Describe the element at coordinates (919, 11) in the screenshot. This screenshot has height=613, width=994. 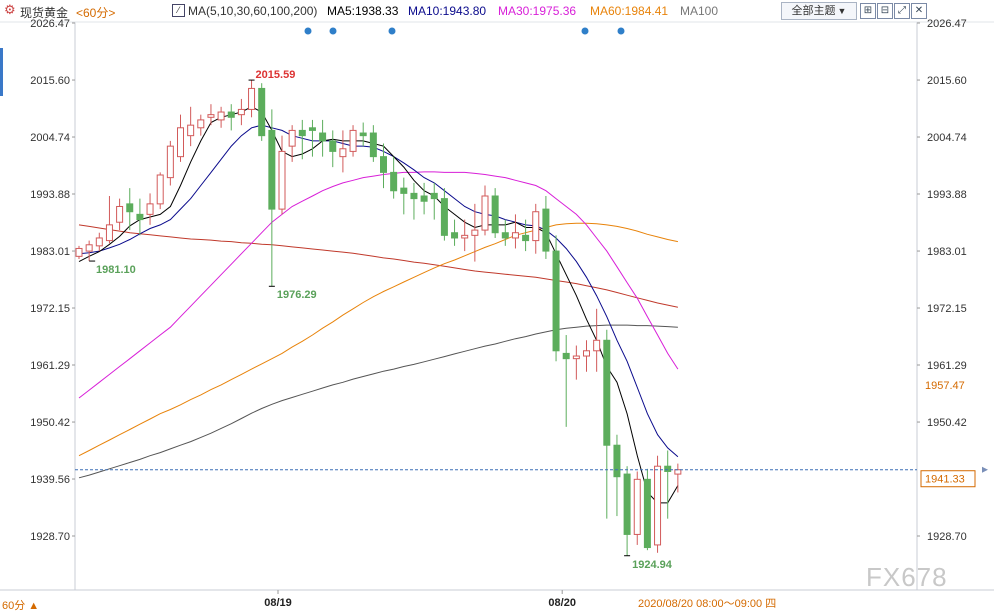
I see `close-icon: ✕` at that location.